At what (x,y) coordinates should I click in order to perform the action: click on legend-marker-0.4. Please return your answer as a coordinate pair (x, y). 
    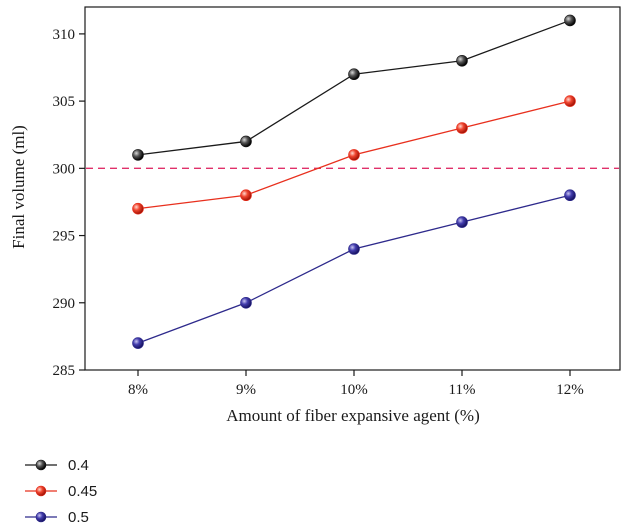
    Looking at the image, I should click on (41, 465).